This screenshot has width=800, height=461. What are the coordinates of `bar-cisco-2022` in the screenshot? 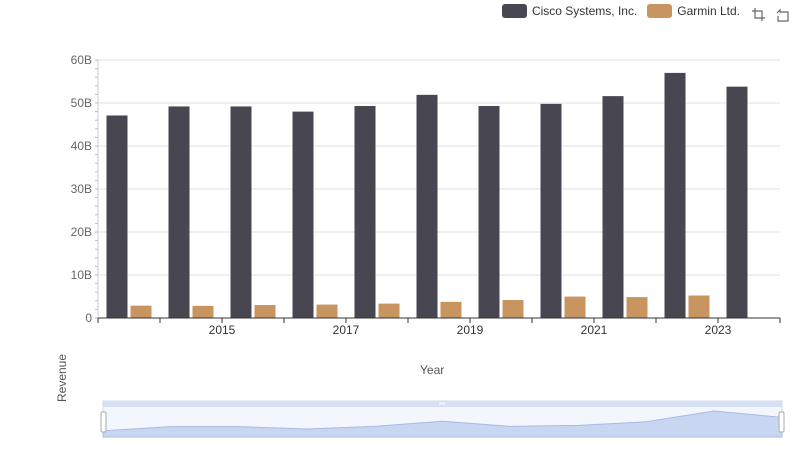 It's located at (613, 207).